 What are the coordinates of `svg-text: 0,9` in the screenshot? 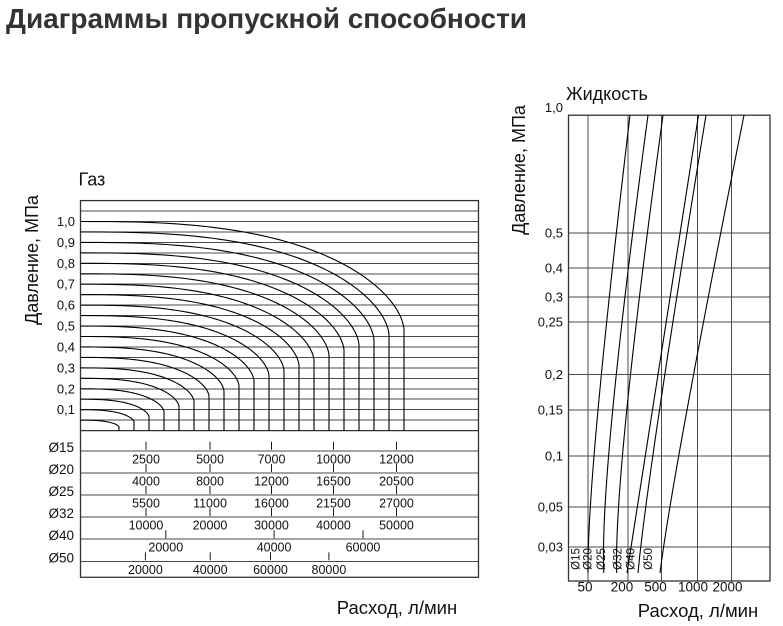 It's located at (66, 242).